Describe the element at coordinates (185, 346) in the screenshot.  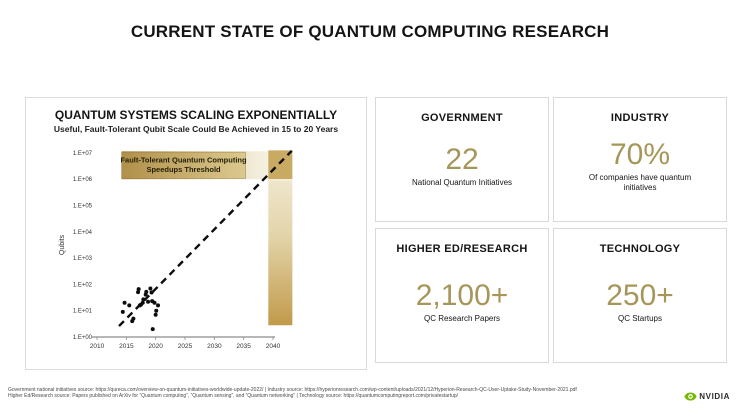
I see `svg-text: 2025` at that location.